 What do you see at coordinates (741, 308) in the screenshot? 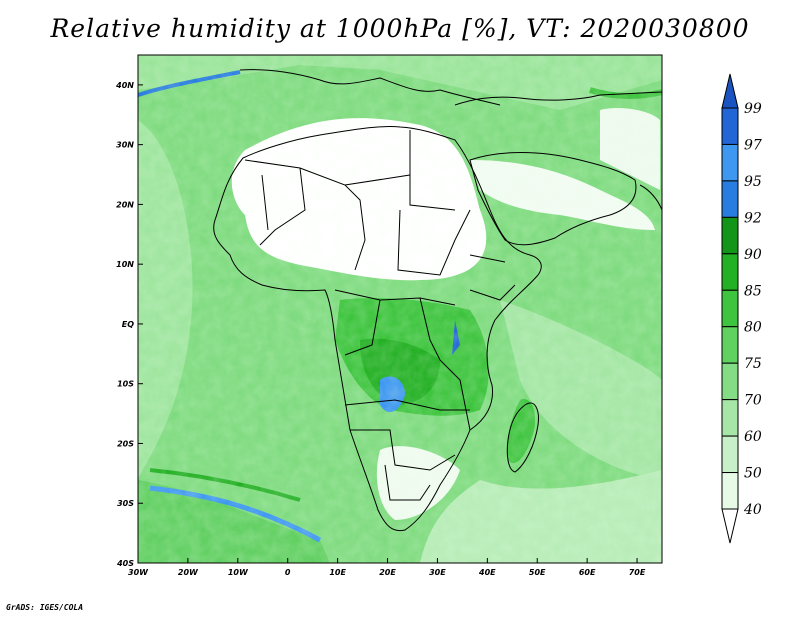
I see `colorbar: 40 50 60 70 75 80 85 90 92 95 97 99` at bounding box center [741, 308].